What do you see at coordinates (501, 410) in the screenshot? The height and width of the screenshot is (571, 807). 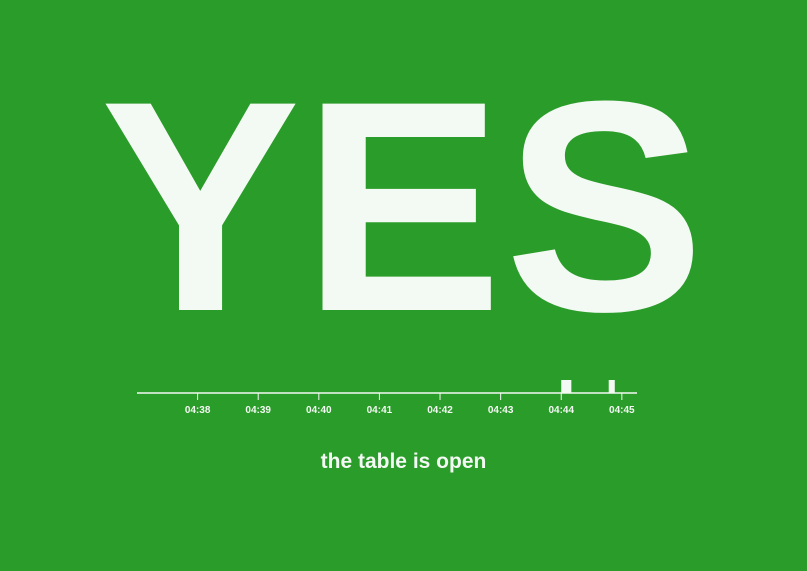 I see `timeline-tick-label: 04:43` at bounding box center [501, 410].